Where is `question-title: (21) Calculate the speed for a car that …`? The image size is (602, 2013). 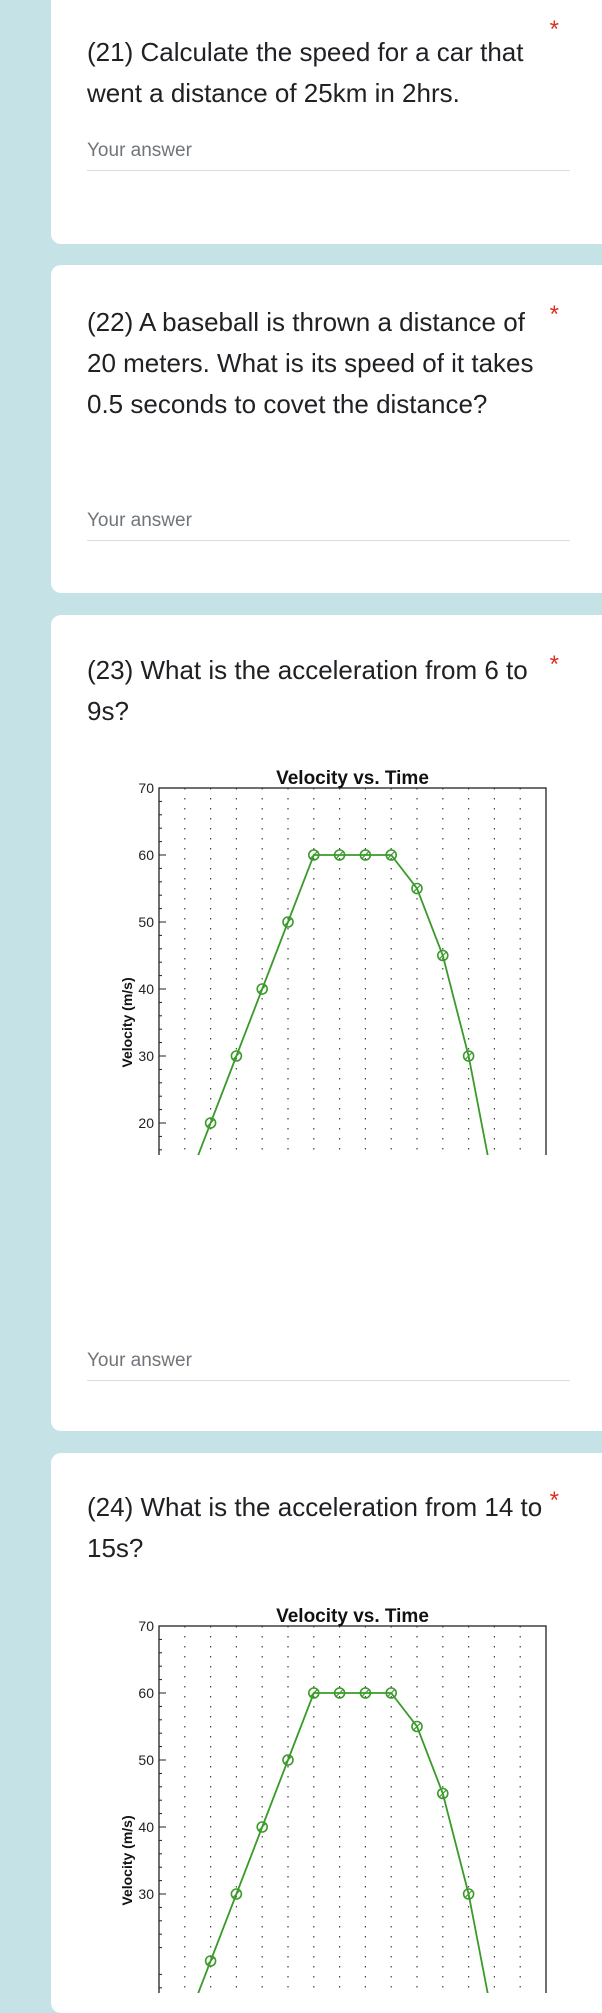
question-title: (21) Calculate the speed for a car that … is located at coordinates (305, 72).